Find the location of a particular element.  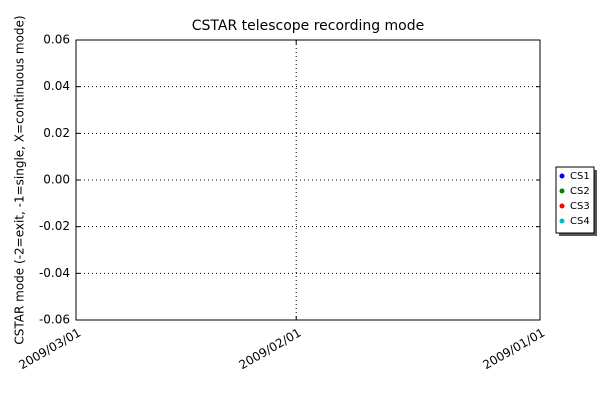

legend-label: CS1 is located at coordinates (580, 176).